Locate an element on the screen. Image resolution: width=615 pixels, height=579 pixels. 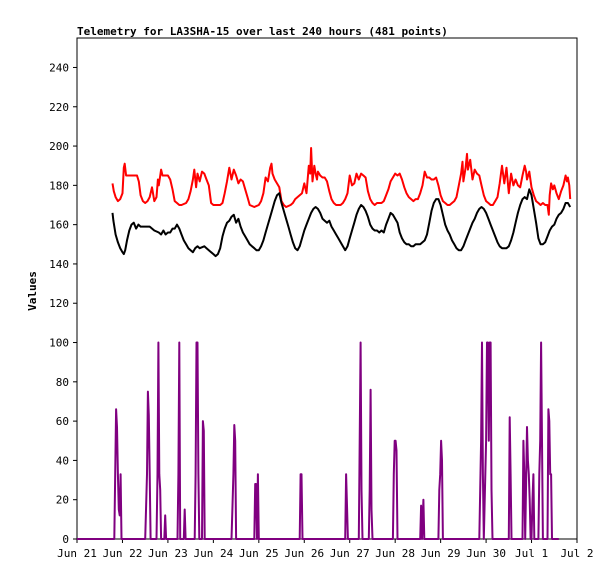
y-tick-label: 240 is located at coordinates (59, 67).